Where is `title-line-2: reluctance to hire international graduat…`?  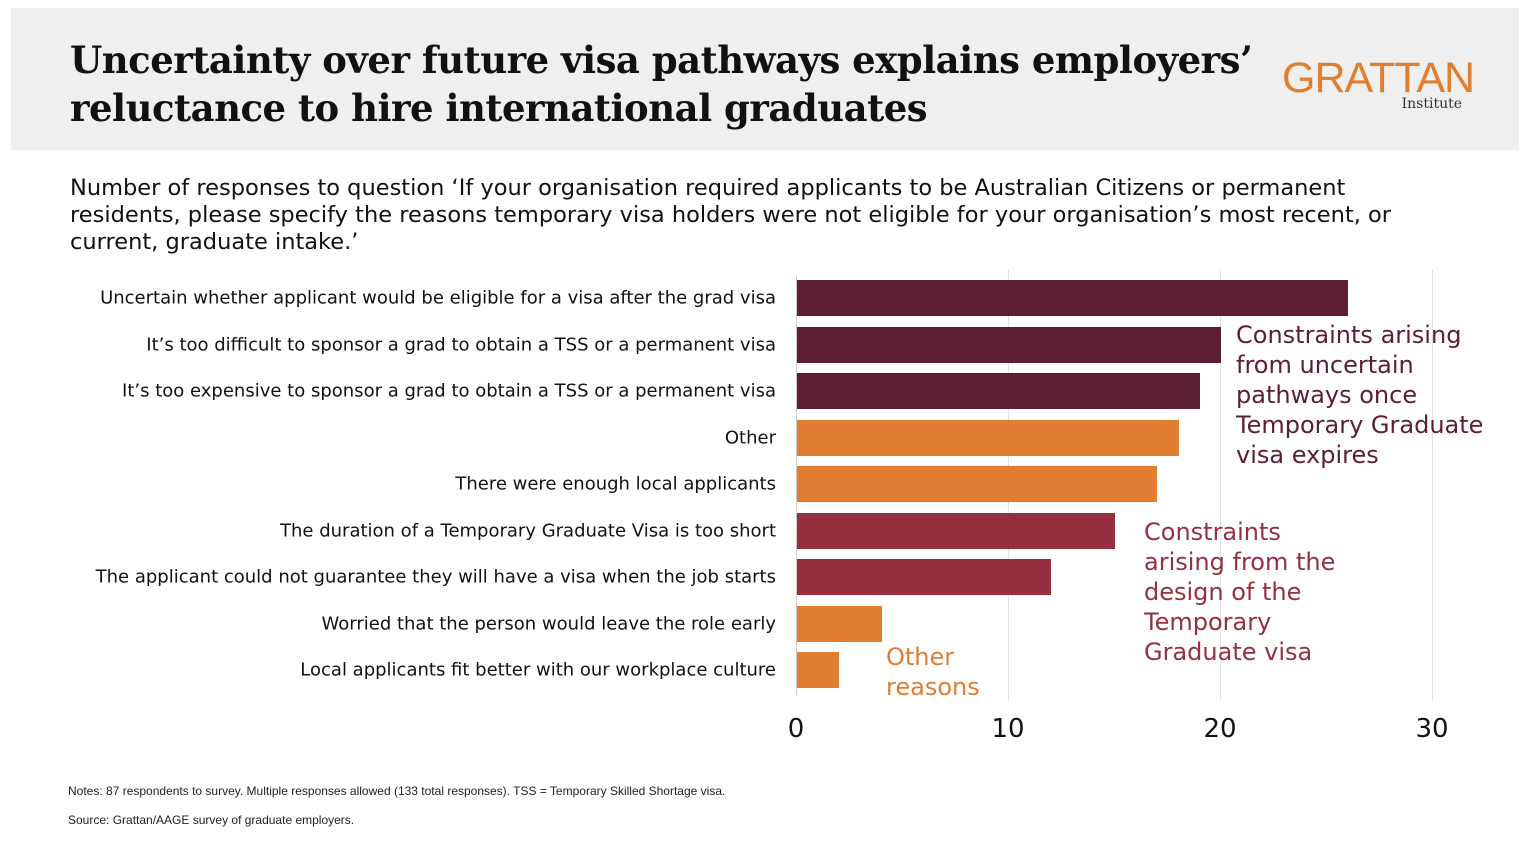 title-line-2: reluctance to hire international graduat… is located at coordinates (499, 108).